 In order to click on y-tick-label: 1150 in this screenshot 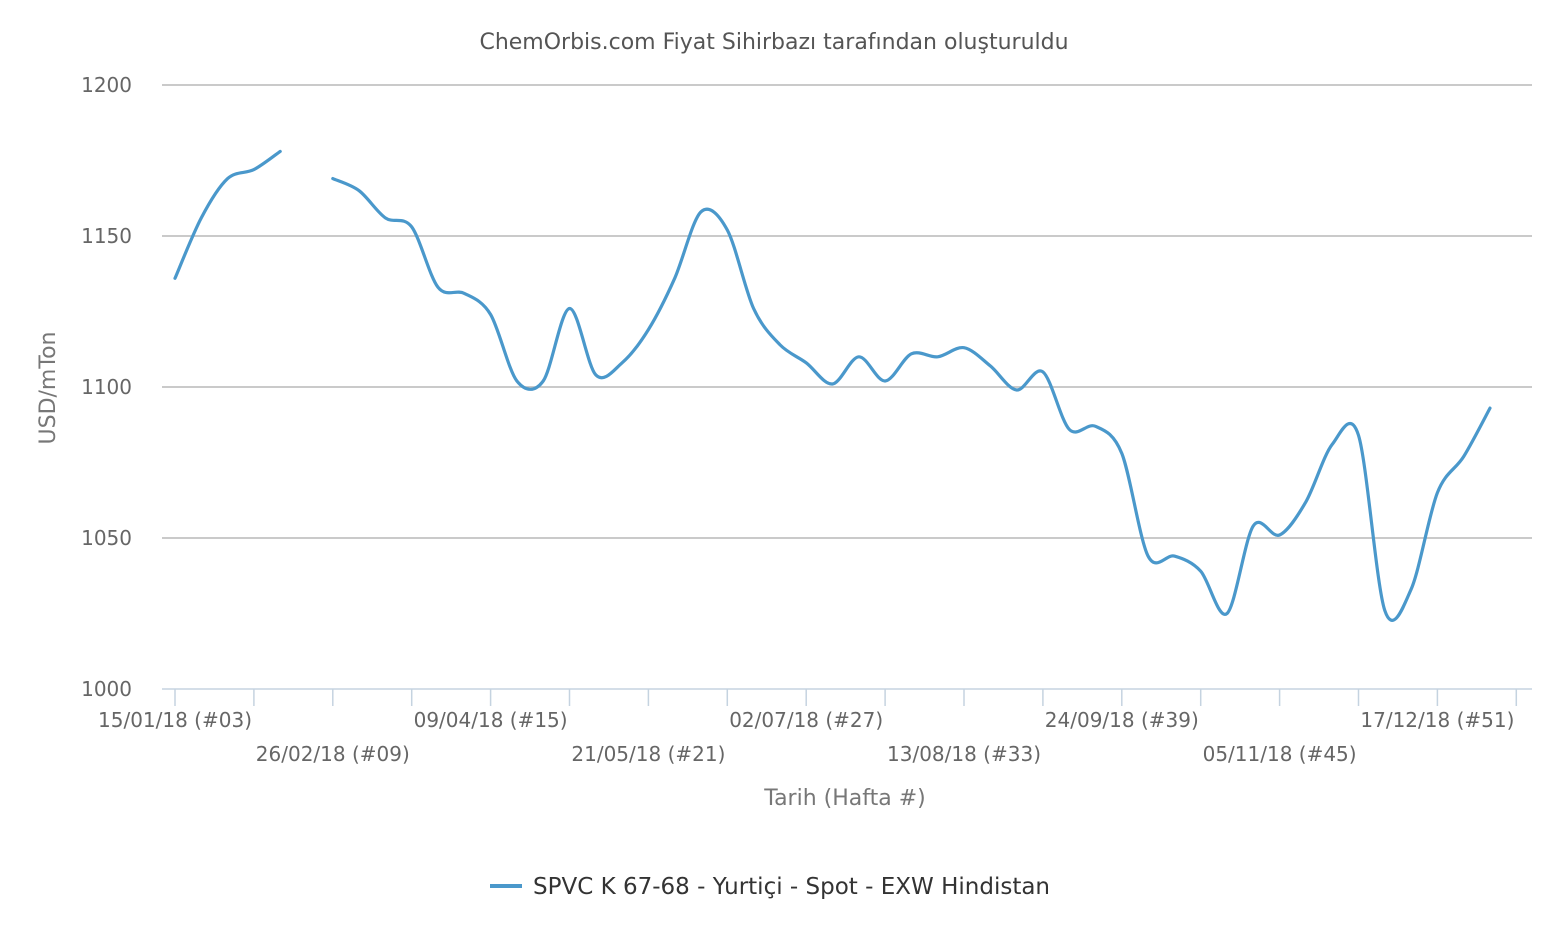, I will do `click(106, 236)`.